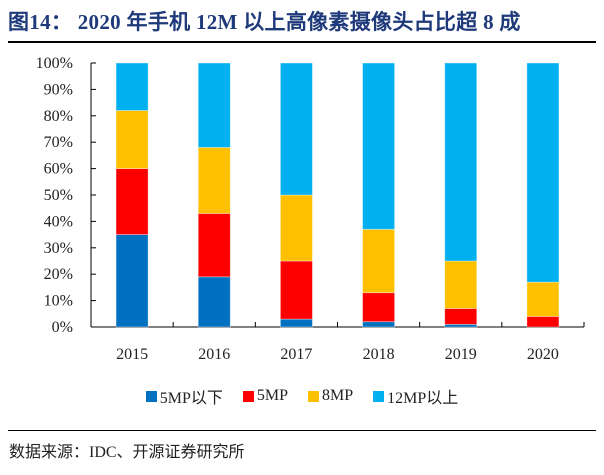  Describe the element at coordinates (272, 395) in the screenshot. I see `legend-label: 5MP` at that location.